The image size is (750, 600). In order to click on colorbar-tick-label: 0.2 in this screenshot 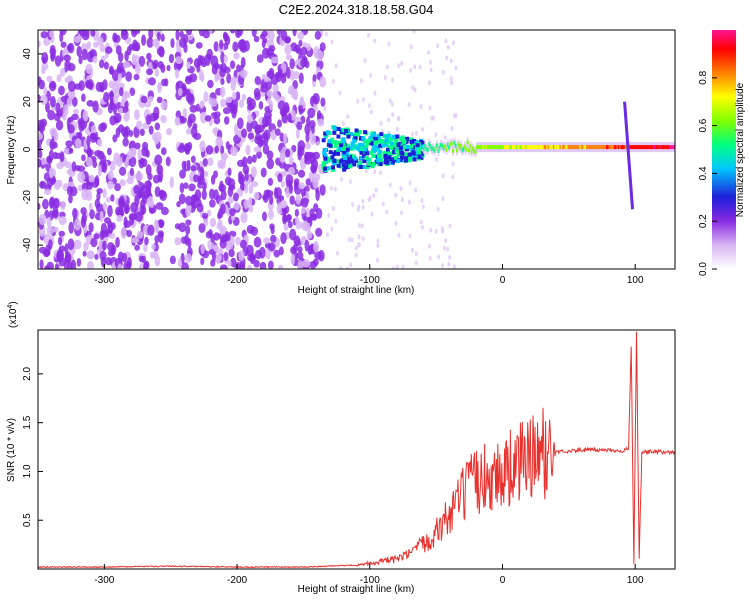, I will do `click(703, 221)`.